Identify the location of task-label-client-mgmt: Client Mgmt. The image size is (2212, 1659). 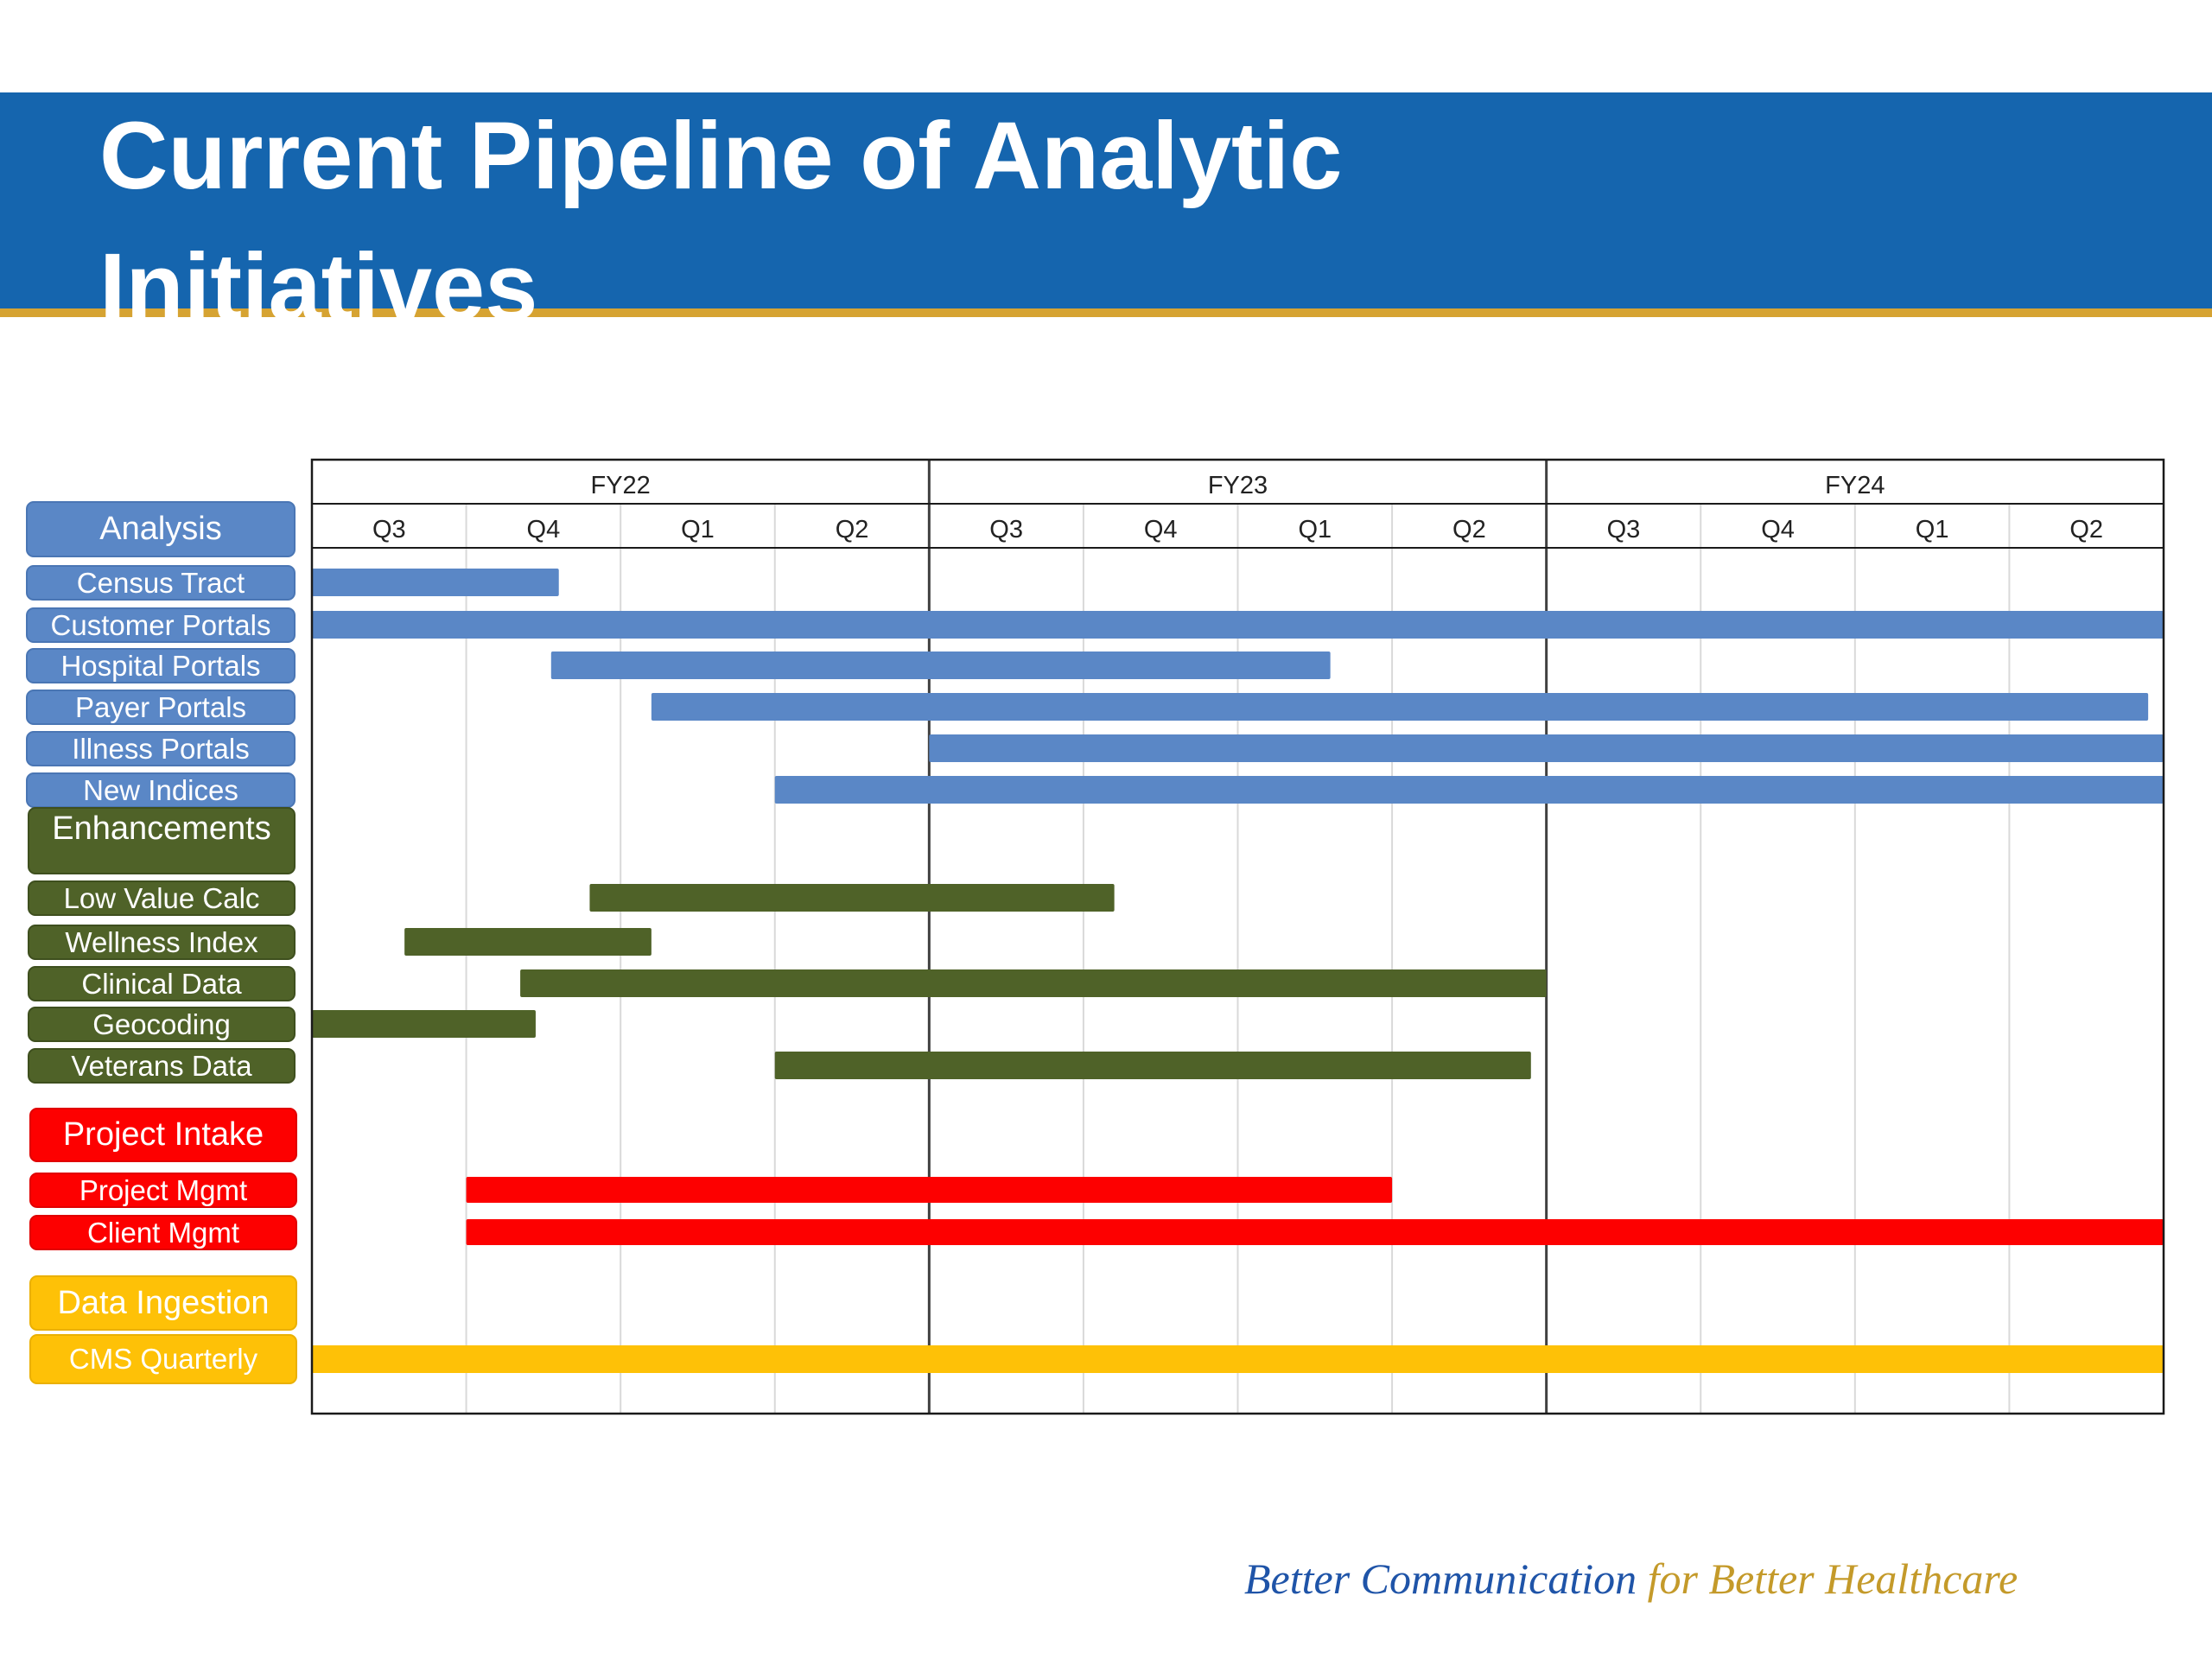
(163, 1232).